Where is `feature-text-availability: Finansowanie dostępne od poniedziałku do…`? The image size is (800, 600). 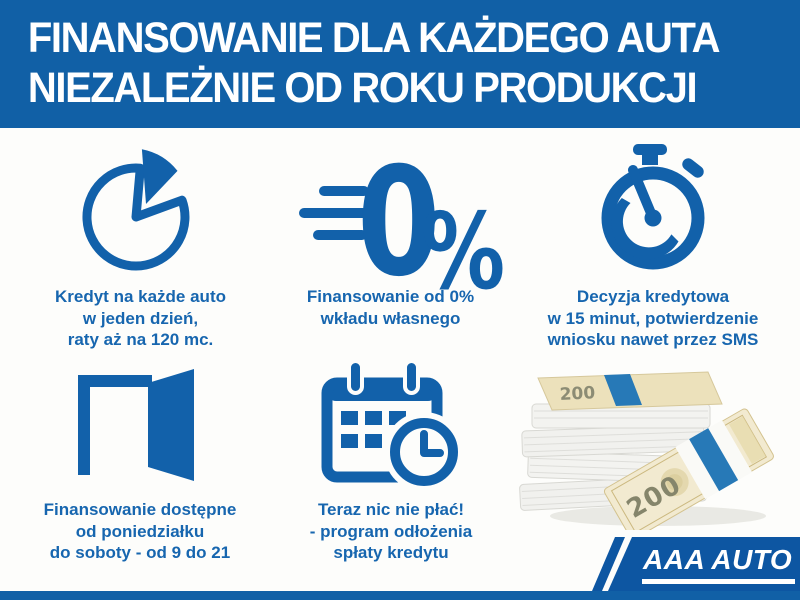 feature-text-availability: Finansowanie dostępne od poniedziałku do… is located at coordinates (140, 531).